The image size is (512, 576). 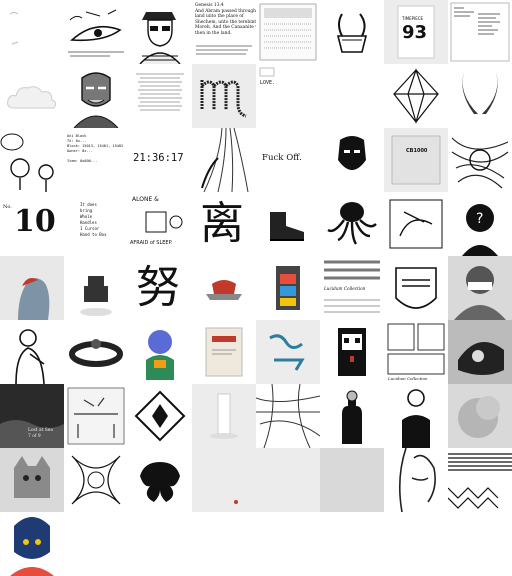 What do you see at coordinates (288, 32) in the screenshot?
I see `tile-dotted-document` at bounding box center [288, 32].